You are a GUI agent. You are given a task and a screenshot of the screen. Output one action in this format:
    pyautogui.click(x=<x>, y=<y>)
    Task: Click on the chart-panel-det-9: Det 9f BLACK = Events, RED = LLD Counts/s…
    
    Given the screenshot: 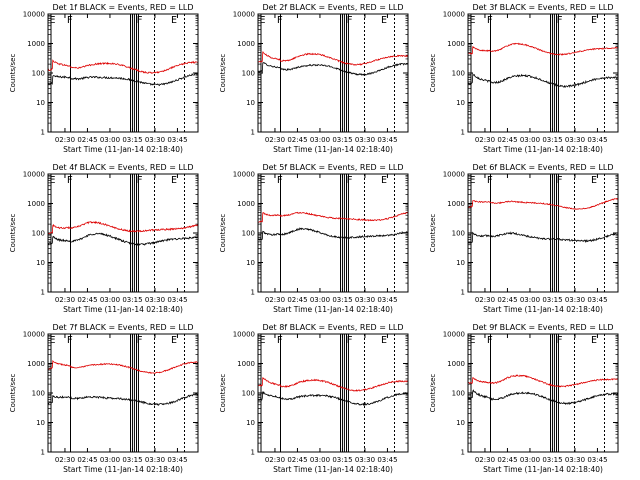 What is the action you would take?
    pyautogui.click(x=524, y=398)
    